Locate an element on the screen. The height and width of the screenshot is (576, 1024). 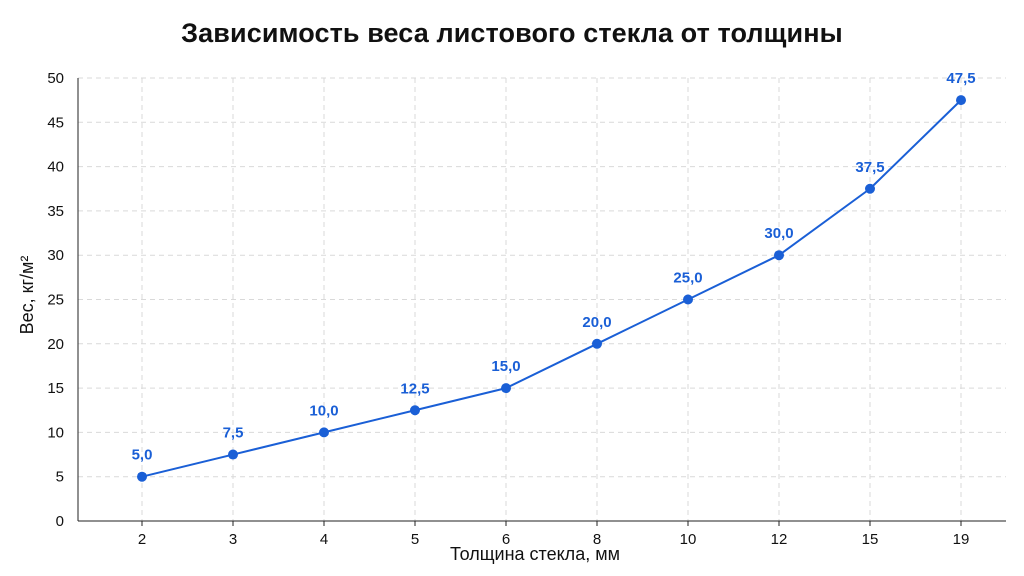
data-label: 30,0 is located at coordinates (778, 233).